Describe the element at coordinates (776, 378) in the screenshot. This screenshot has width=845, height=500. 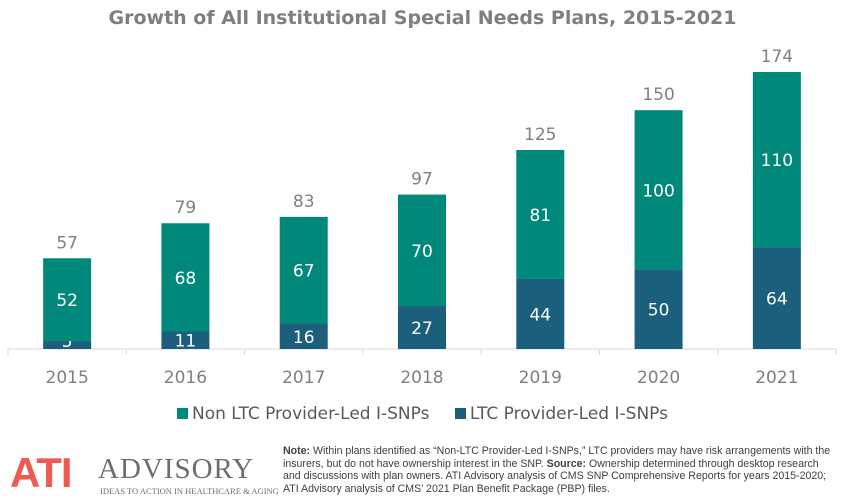
I see `x-tick-label: 2021` at that location.